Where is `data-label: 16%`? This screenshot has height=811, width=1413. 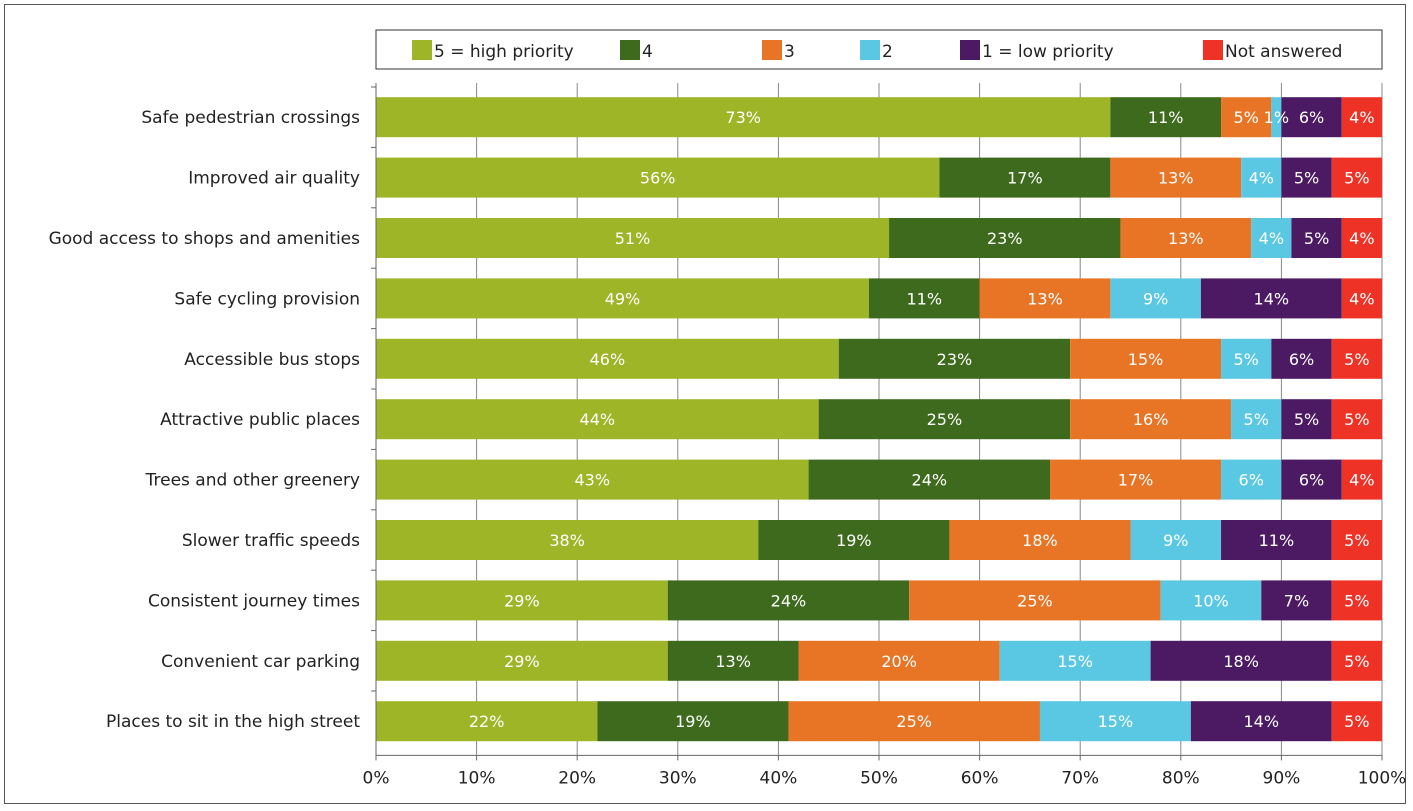 data-label: 16% is located at coordinates (1151, 419).